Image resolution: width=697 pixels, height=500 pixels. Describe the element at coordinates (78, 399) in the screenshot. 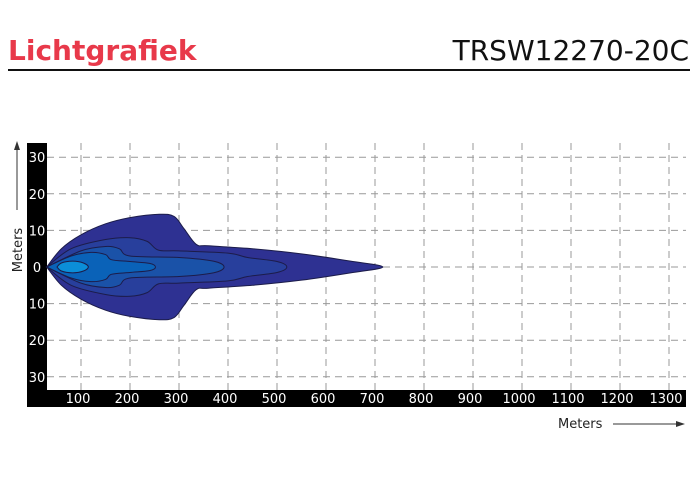

I see `x-tick-label: 100` at that location.